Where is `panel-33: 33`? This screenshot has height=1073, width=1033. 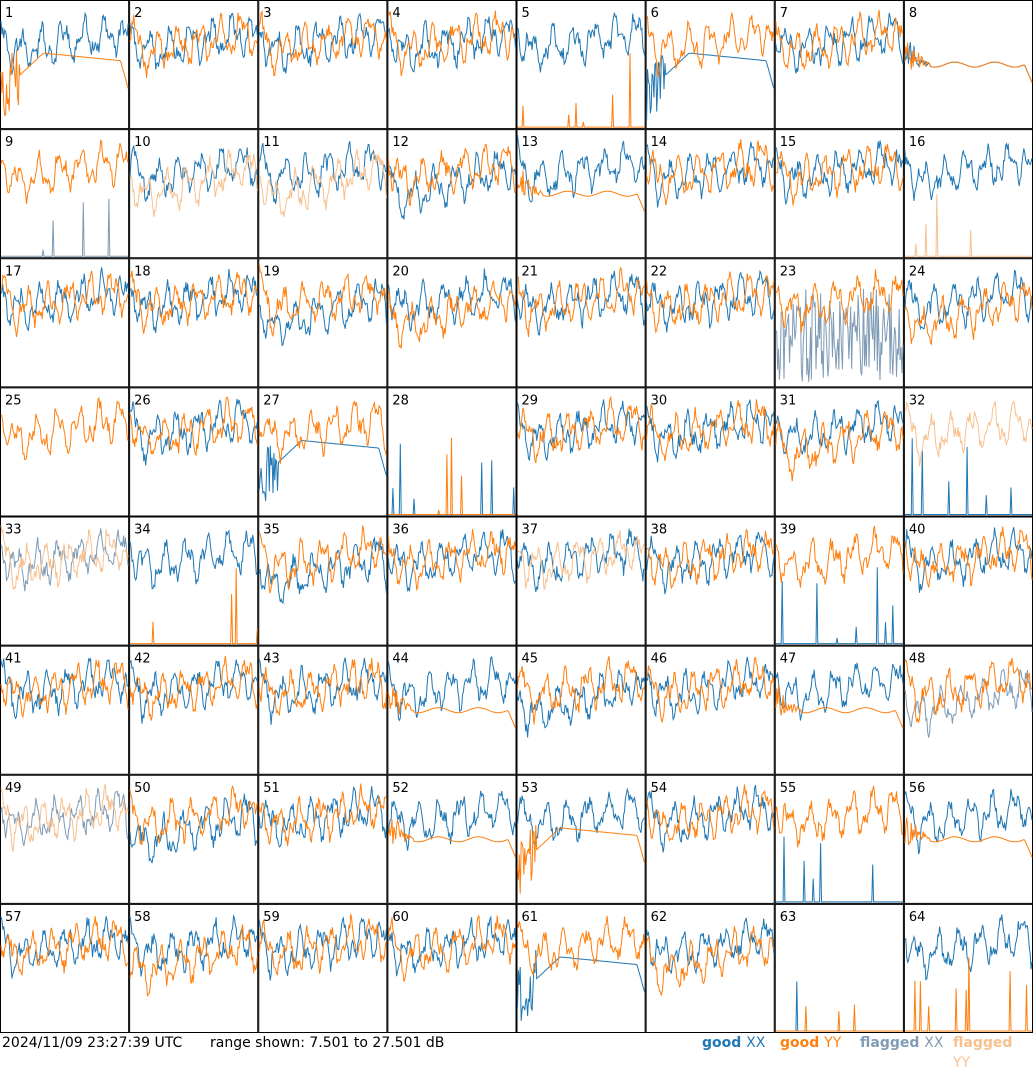 panel-33: 33 is located at coordinates (65, 581).